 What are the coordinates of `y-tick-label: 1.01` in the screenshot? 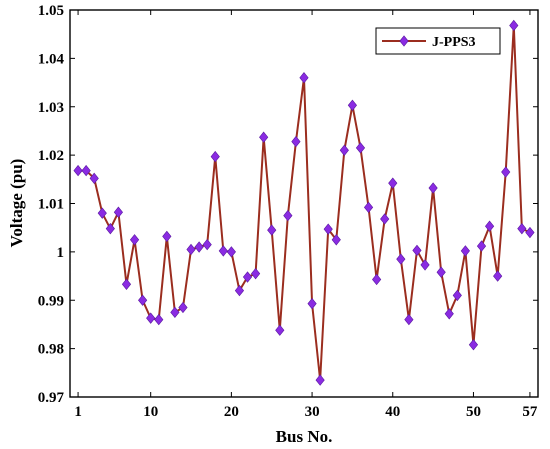 It's located at (51, 205).